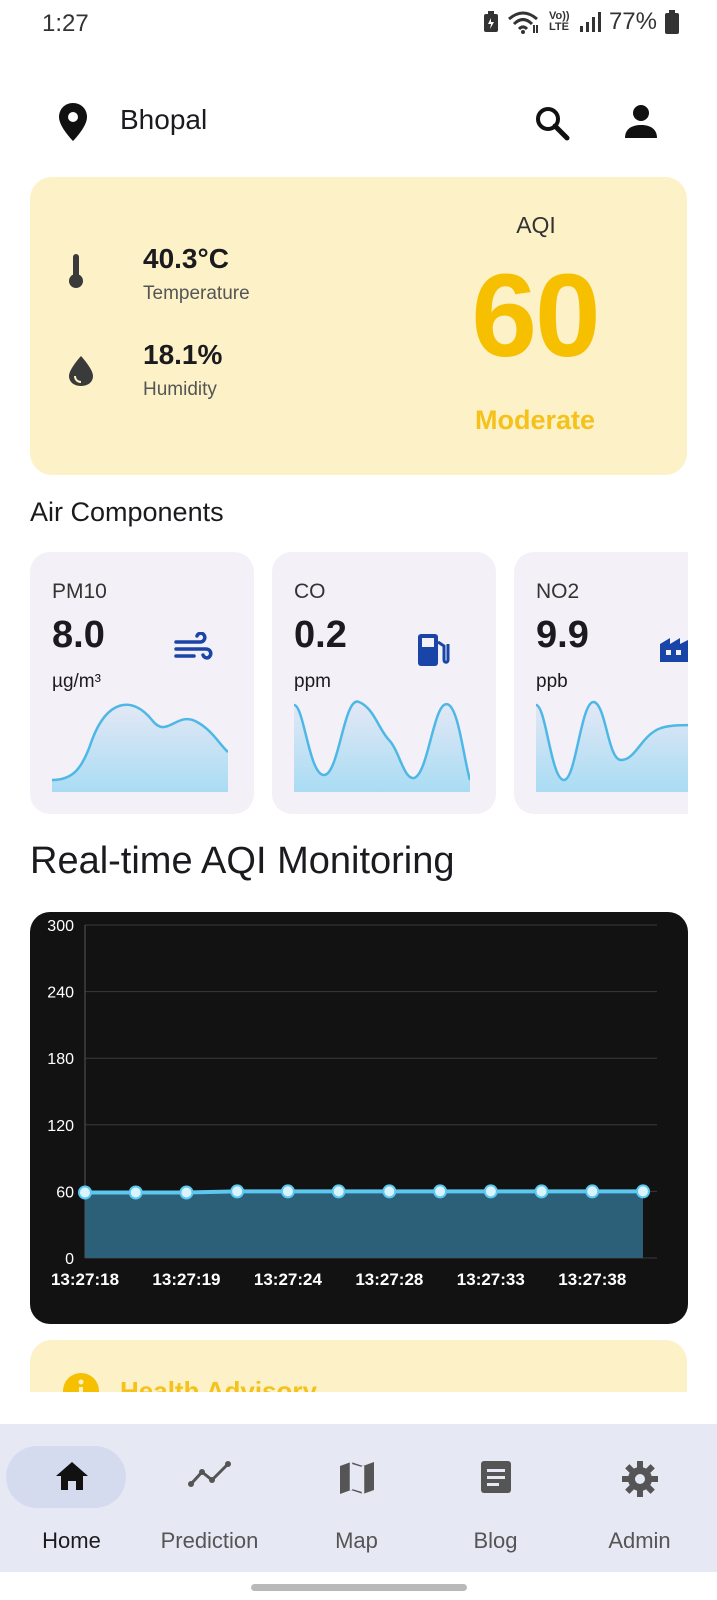 The image size is (717, 1600). Describe the element at coordinates (310, 591) in the screenshot. I see `component-name: CO` at that location.